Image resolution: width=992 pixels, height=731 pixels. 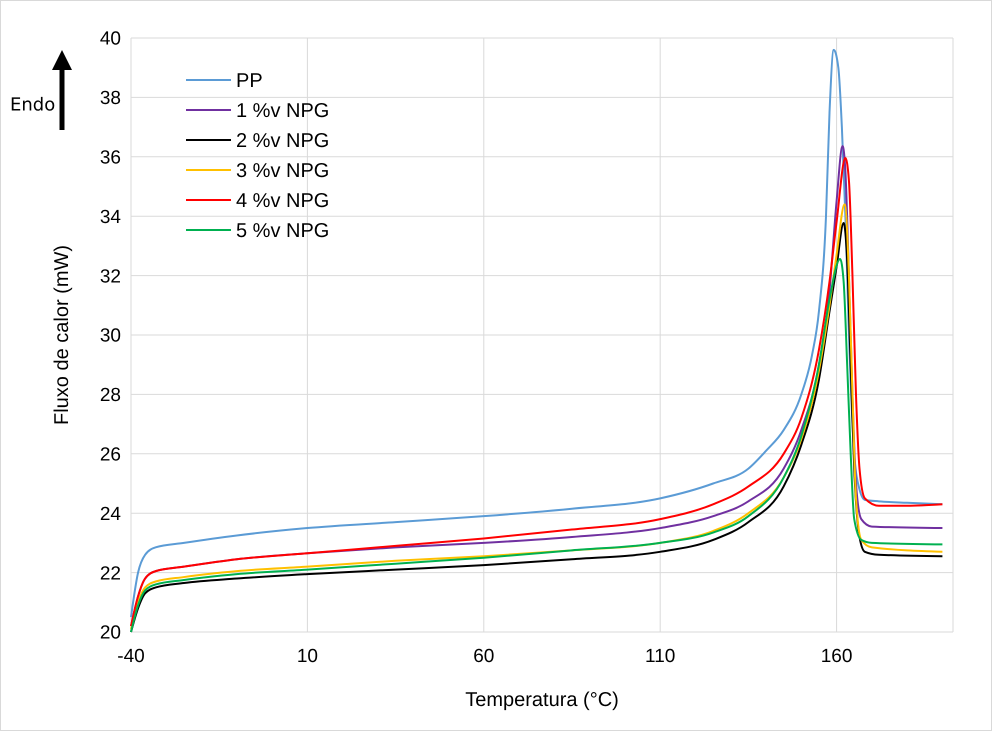 What do you see at coordinates (110, 336) in the screenshot?
I see `y-tick-label: 30` at bounding box center [110, 336].